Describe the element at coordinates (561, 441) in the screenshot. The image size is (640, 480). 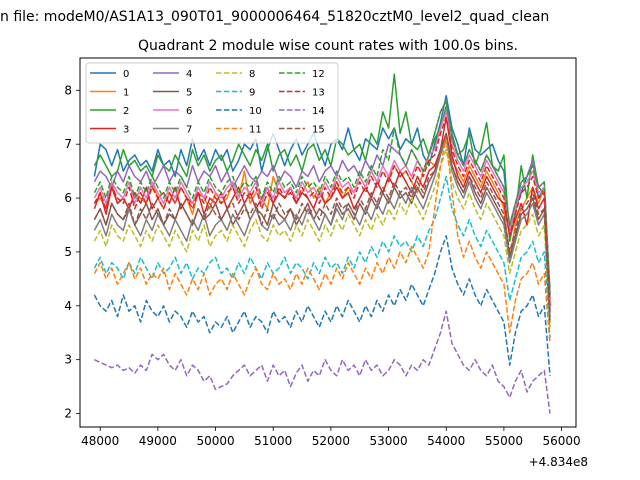
I see `x-tick-label: 56000` at that location.